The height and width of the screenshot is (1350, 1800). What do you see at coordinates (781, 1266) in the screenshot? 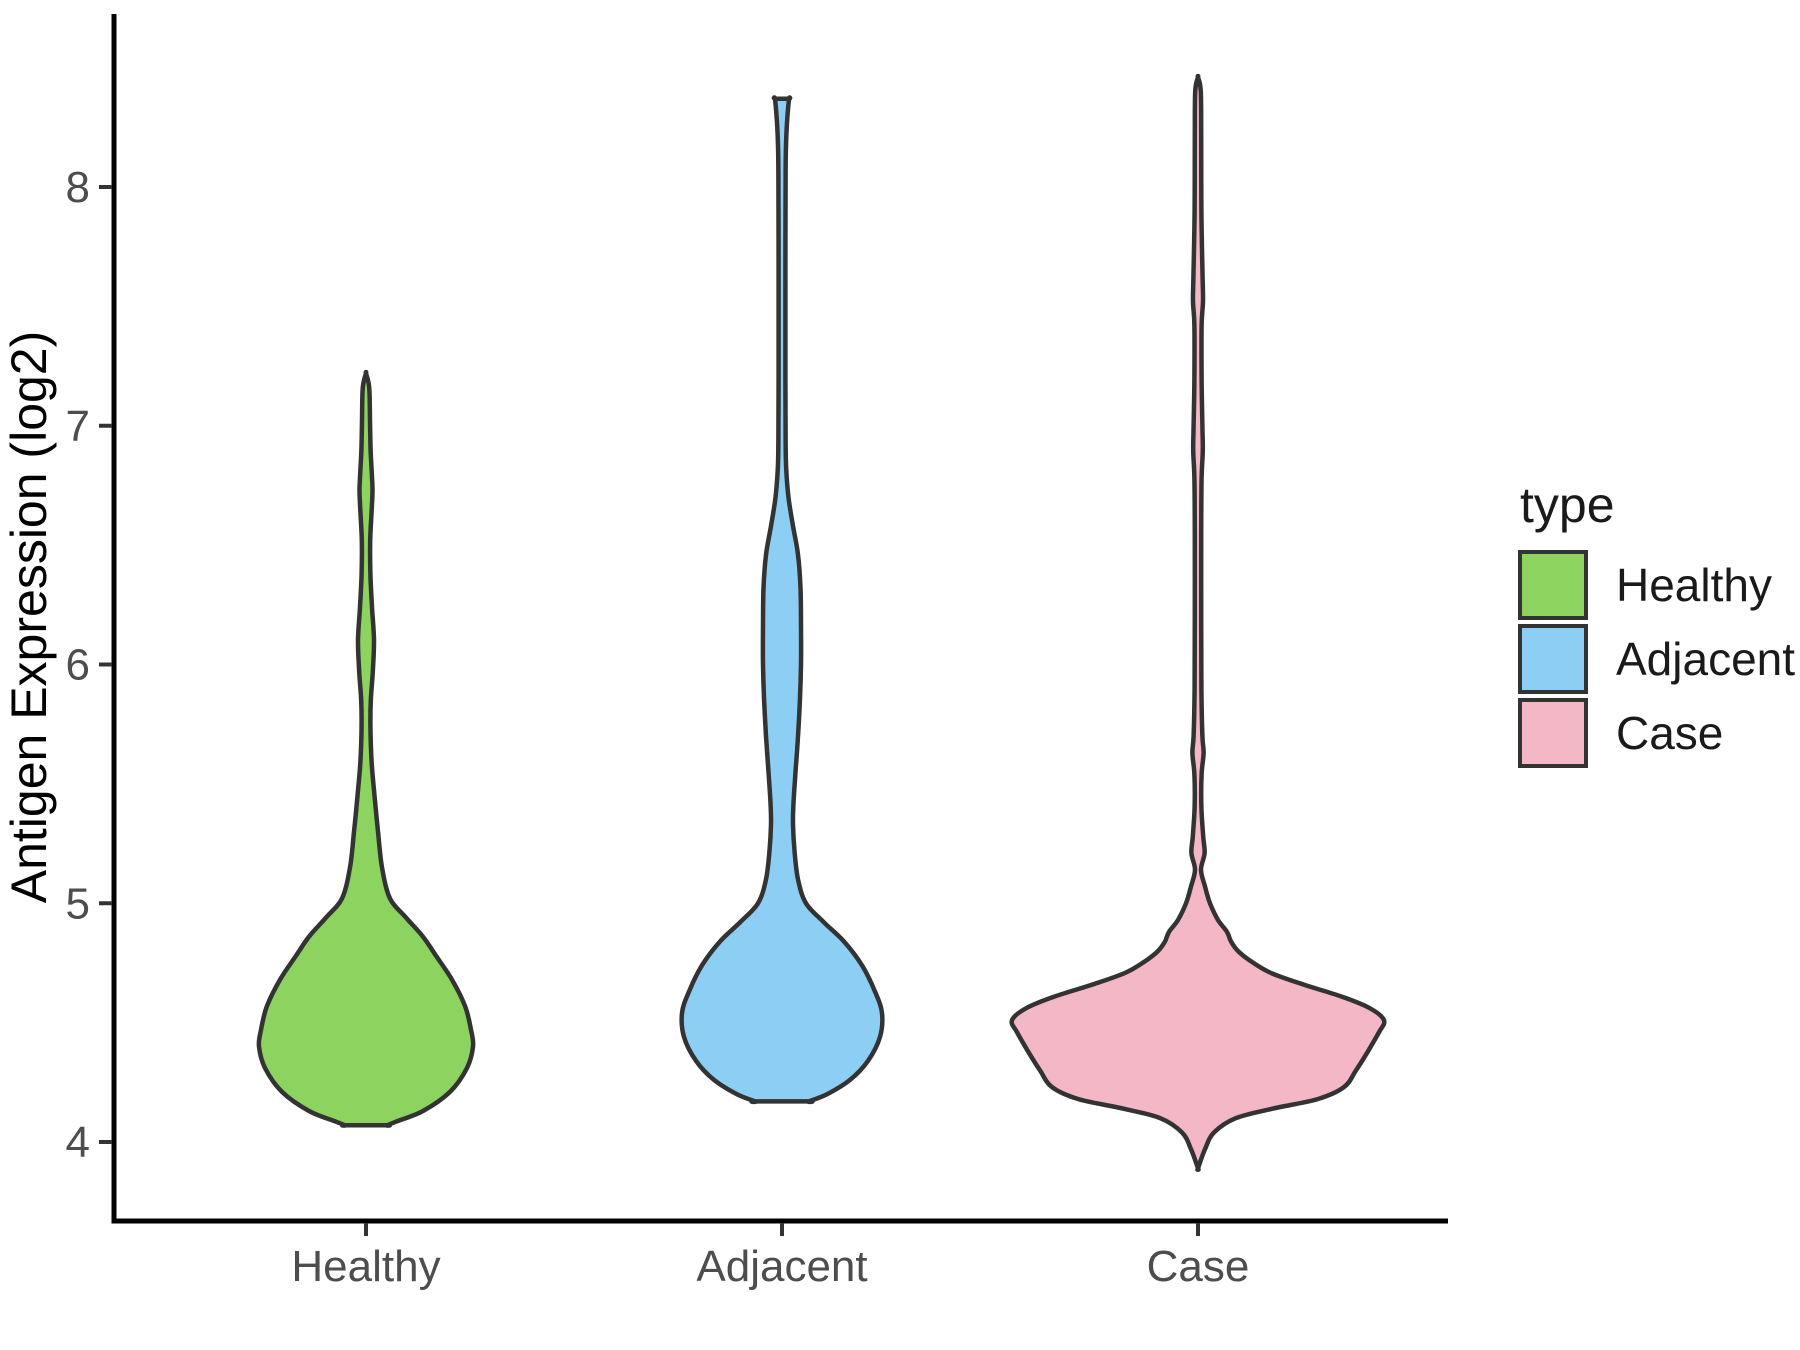
I see `x-tick-label-adjacent: Adjacent` at bounding box center [781, 1266].